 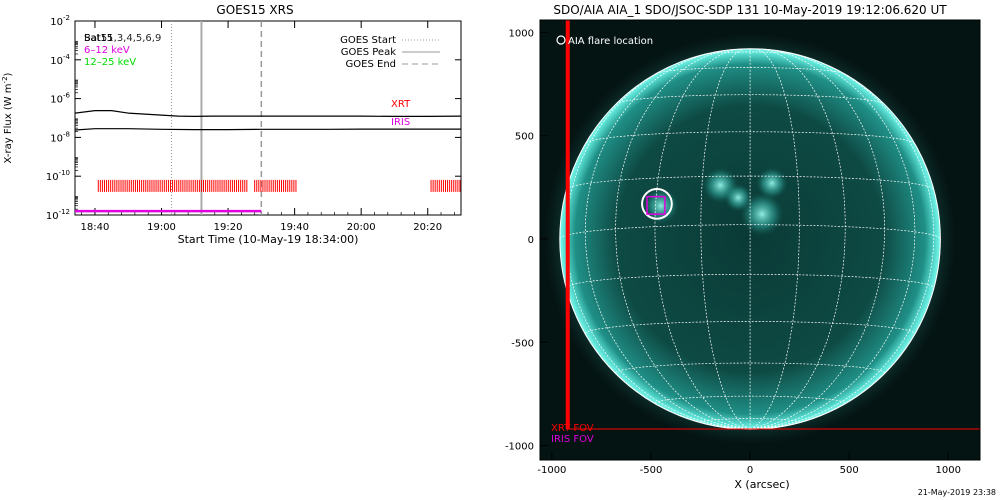 I want to click on legend-bat: Bat51,3,4,5,6,9, so click(x=122, y=38).